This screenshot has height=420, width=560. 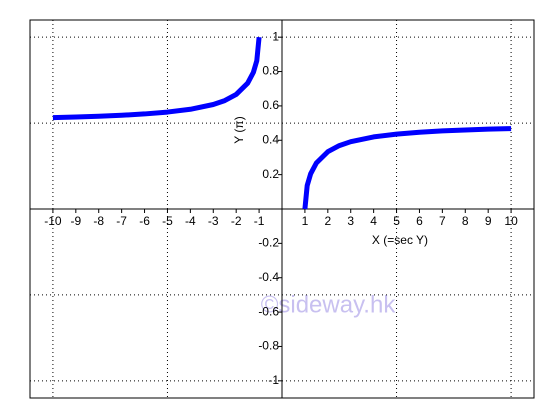 What do you see at coordinates (268, 346) in the screenshot?
I see `y-tick-label: -0.8` at bounding box center [268, 346].